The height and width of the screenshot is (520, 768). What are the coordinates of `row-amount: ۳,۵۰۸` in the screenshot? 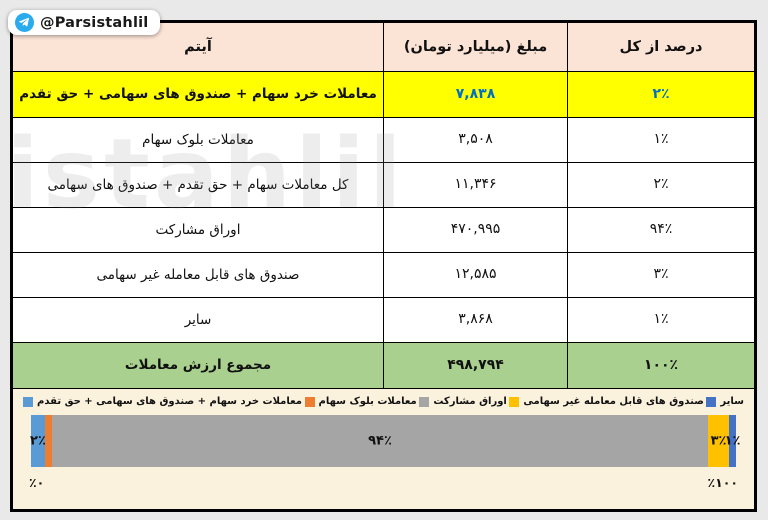 It's located at (476, 140).